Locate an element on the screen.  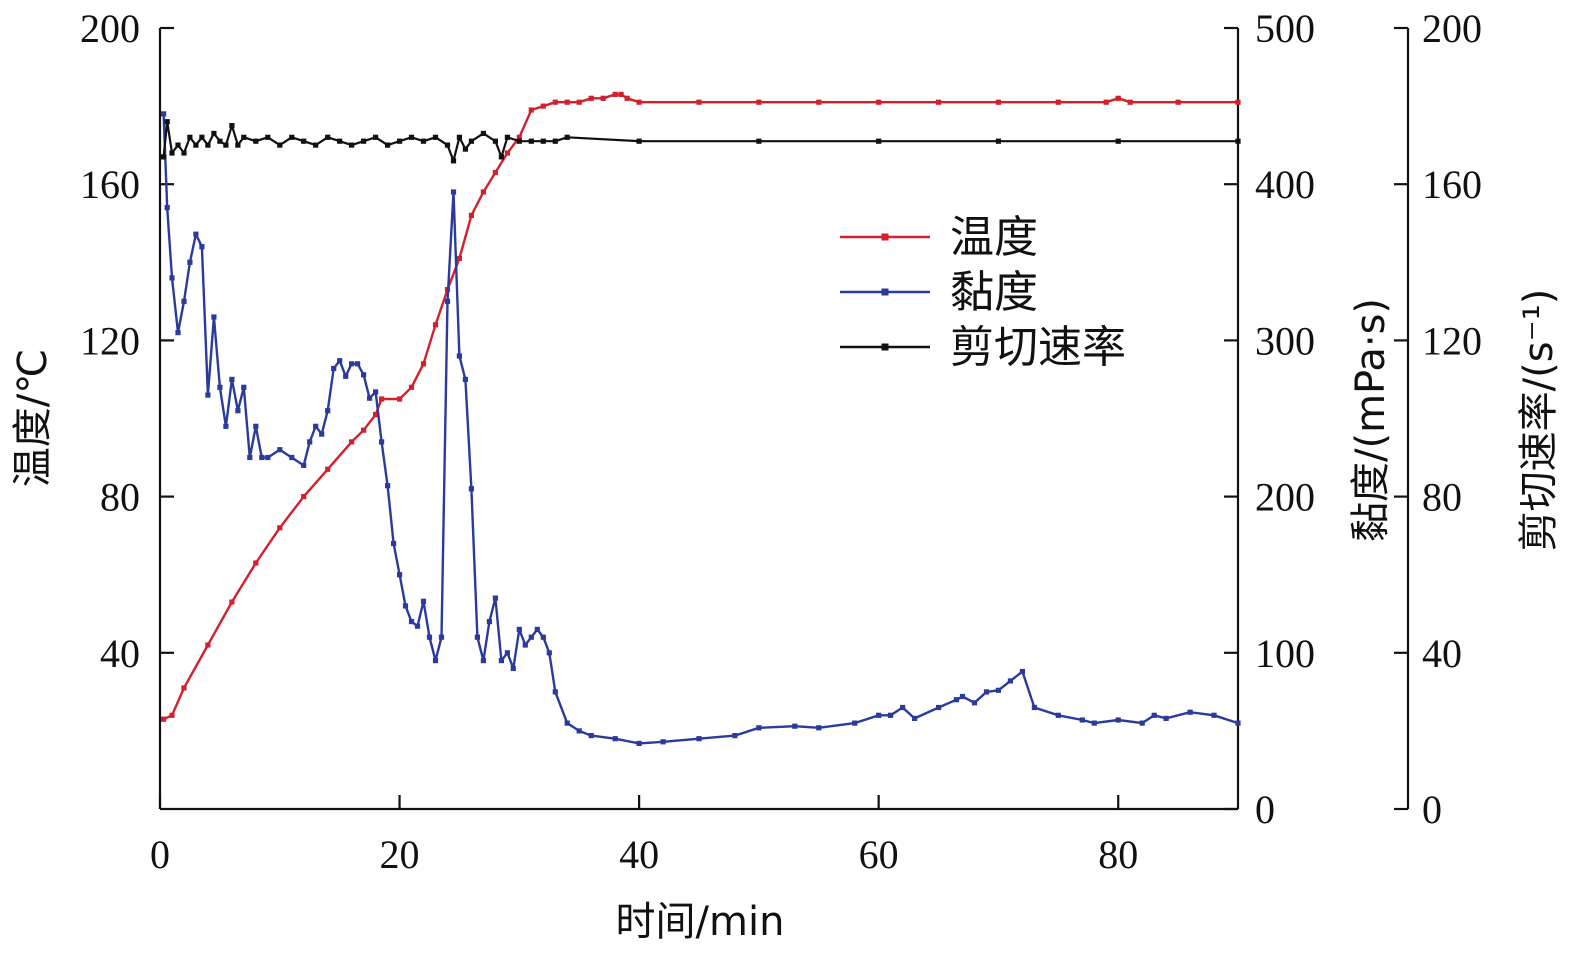
y-left-axis-title: 温度/℃ is located at coordinates (33, 418).